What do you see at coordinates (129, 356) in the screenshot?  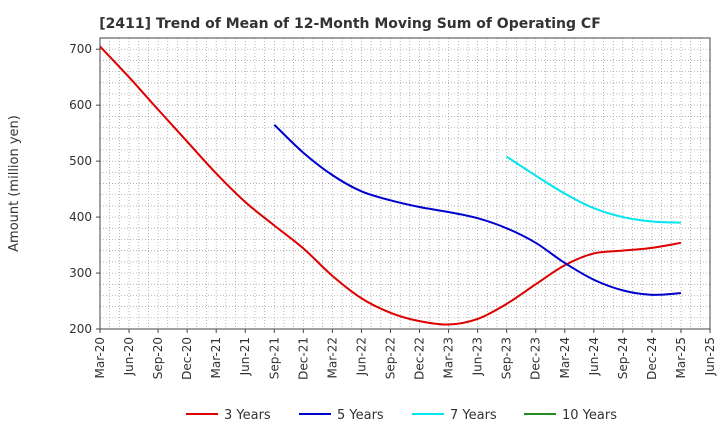 I see `x-tick-label: Jun-20` at bounding box center [129, 356].